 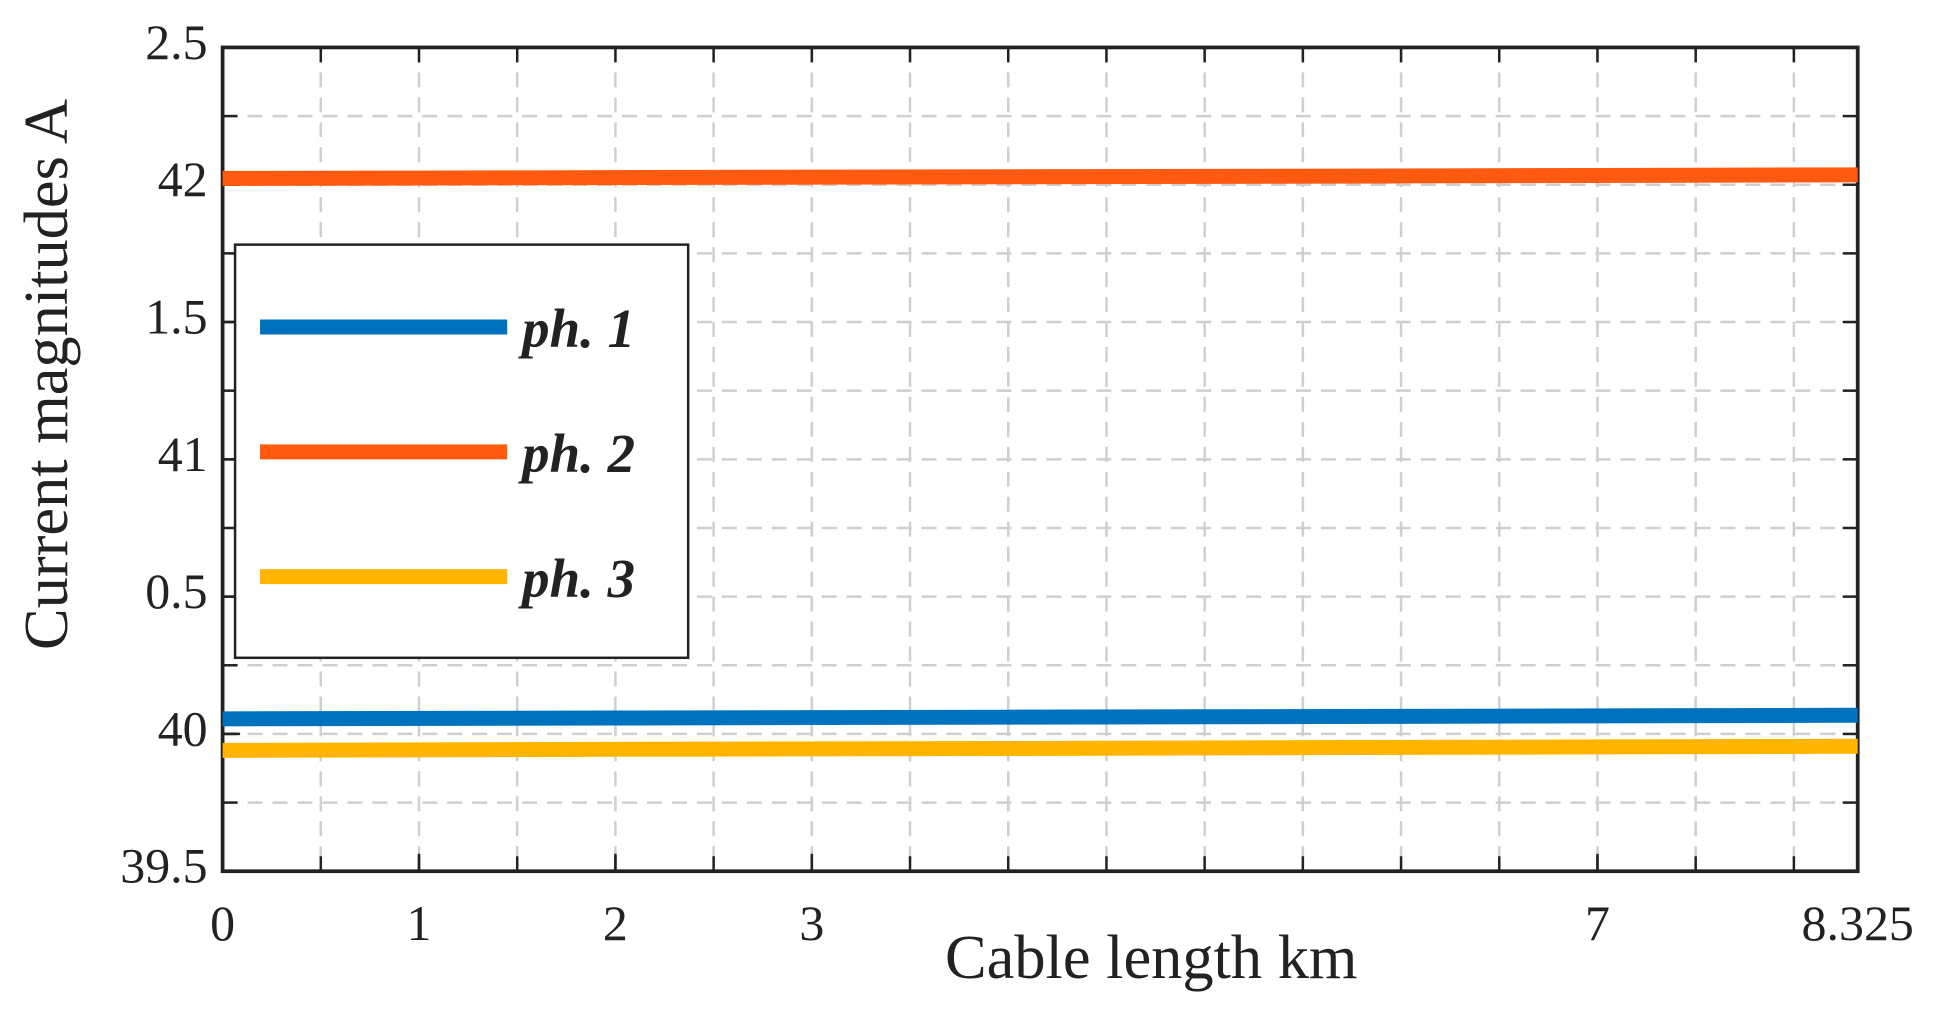 What do you see at coordinates (576, 453) in the screenshot?
I see `legend-label: ph. 2` at bounding box center [576, 453].